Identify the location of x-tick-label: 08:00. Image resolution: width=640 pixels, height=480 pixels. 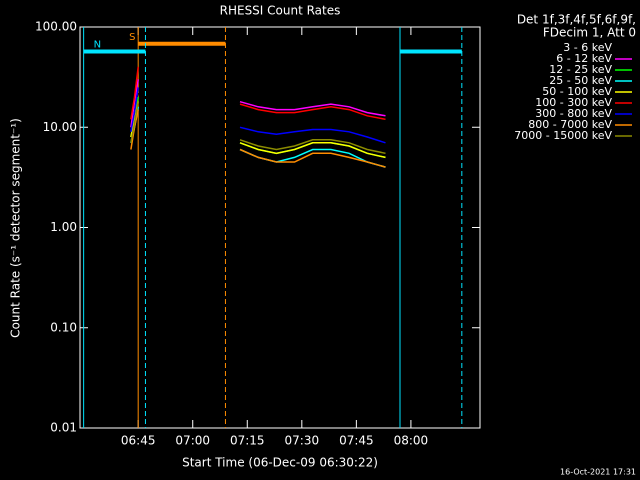
(411, 441).